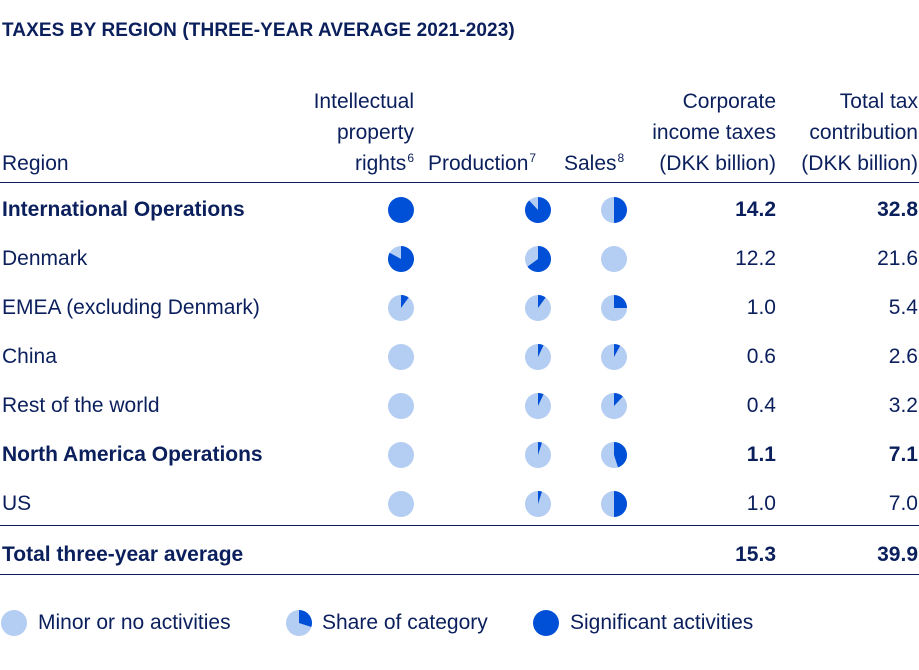 This screenshot has height=670, width=919. Describe the element at coordinates (761, 307) in the screenshot. I see `row-corporate-income-taxes-emea-excluding-denmark: 1.0` at that location.